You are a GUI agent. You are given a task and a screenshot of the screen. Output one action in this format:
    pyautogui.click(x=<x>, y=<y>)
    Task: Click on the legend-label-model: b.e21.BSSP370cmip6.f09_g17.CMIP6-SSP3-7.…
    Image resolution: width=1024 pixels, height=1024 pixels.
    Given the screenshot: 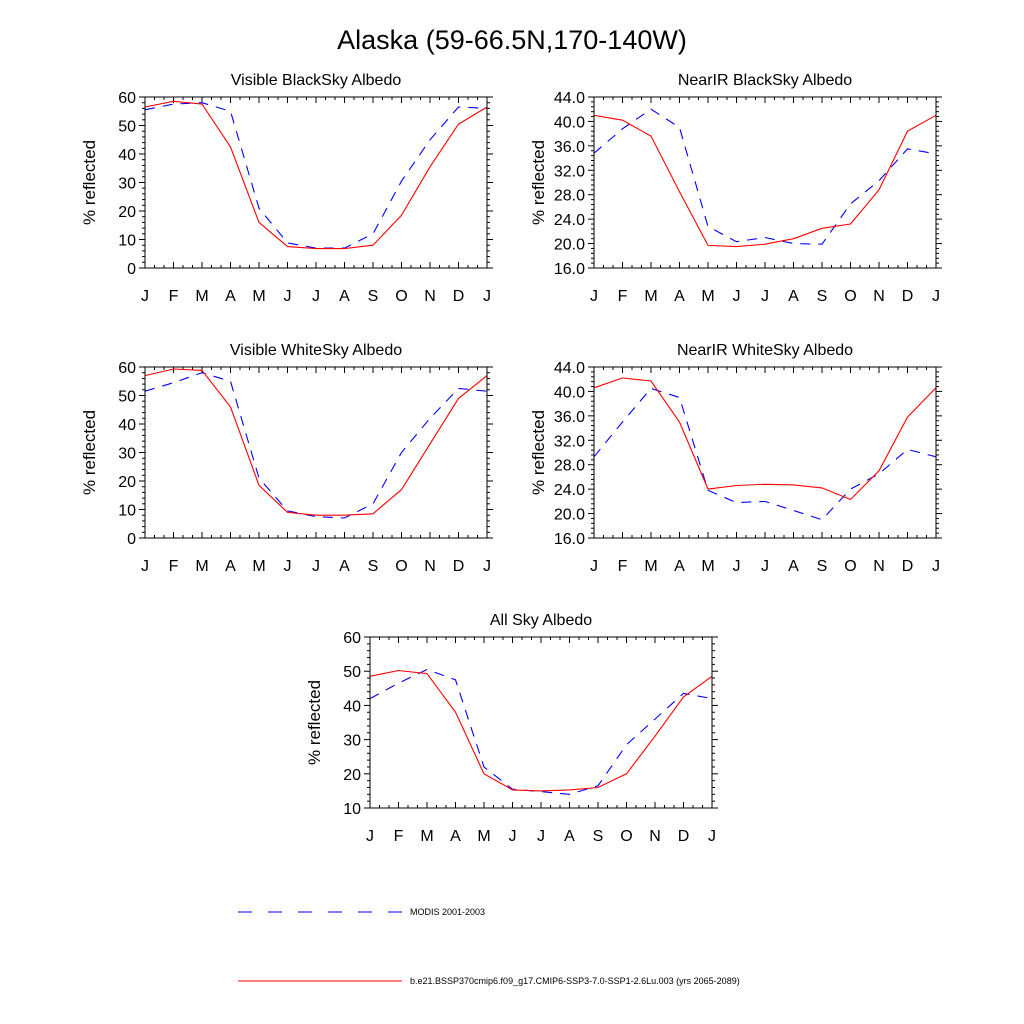 What is the action you would take?
    pyautogui.click(x=575, y=981)
    